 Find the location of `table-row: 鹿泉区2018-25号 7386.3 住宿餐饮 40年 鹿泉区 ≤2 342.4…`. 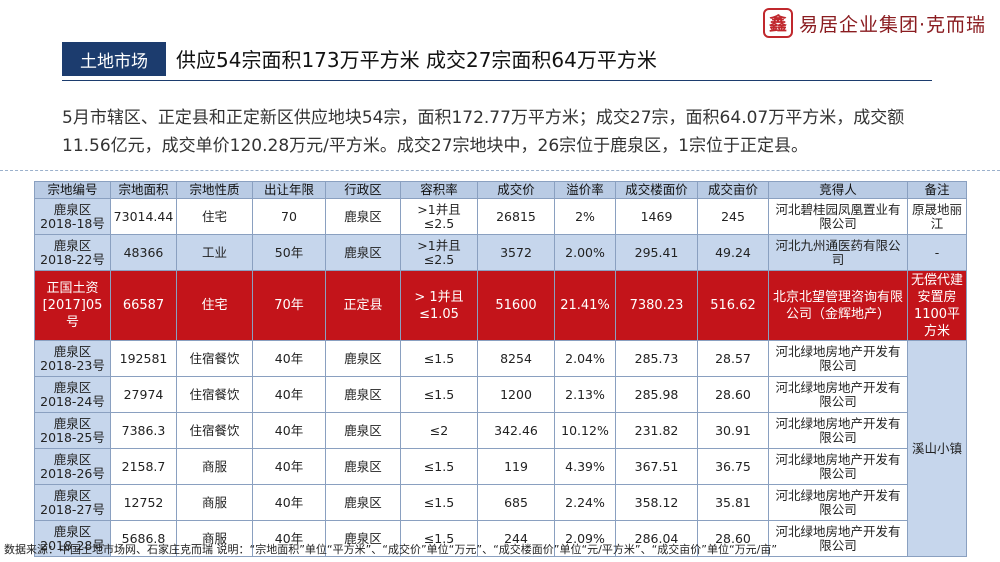

table-row: 鹿泉区2018-25号 7386.3 住宿餐饮 40年 鹿泉区 ≤2 342.4… is located at coordinates (500, 430).